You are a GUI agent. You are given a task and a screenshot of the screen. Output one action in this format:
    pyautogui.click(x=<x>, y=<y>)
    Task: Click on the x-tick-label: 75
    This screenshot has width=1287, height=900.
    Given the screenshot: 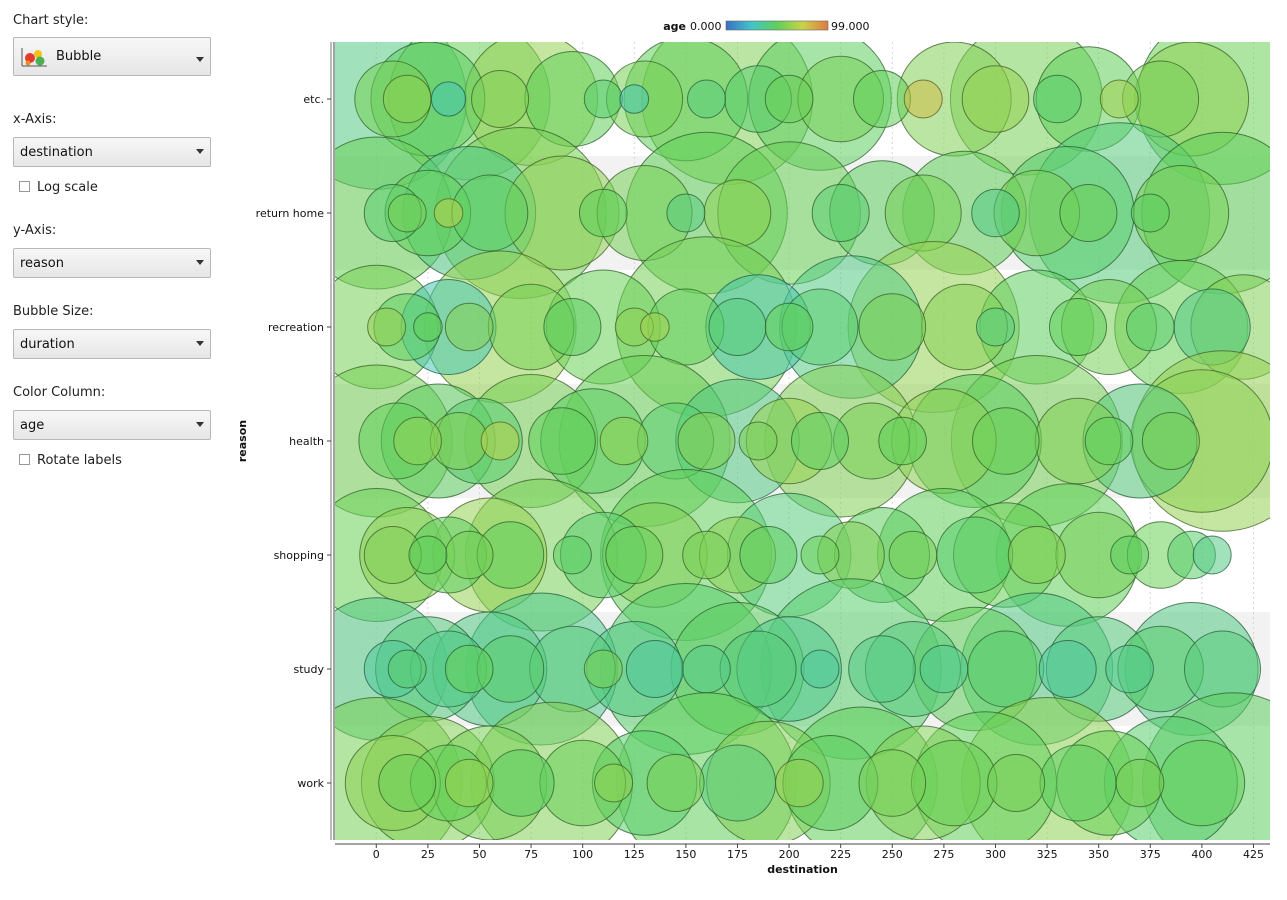 What is the action you would take?
    pyautogui.click(x=531, y=854)
    